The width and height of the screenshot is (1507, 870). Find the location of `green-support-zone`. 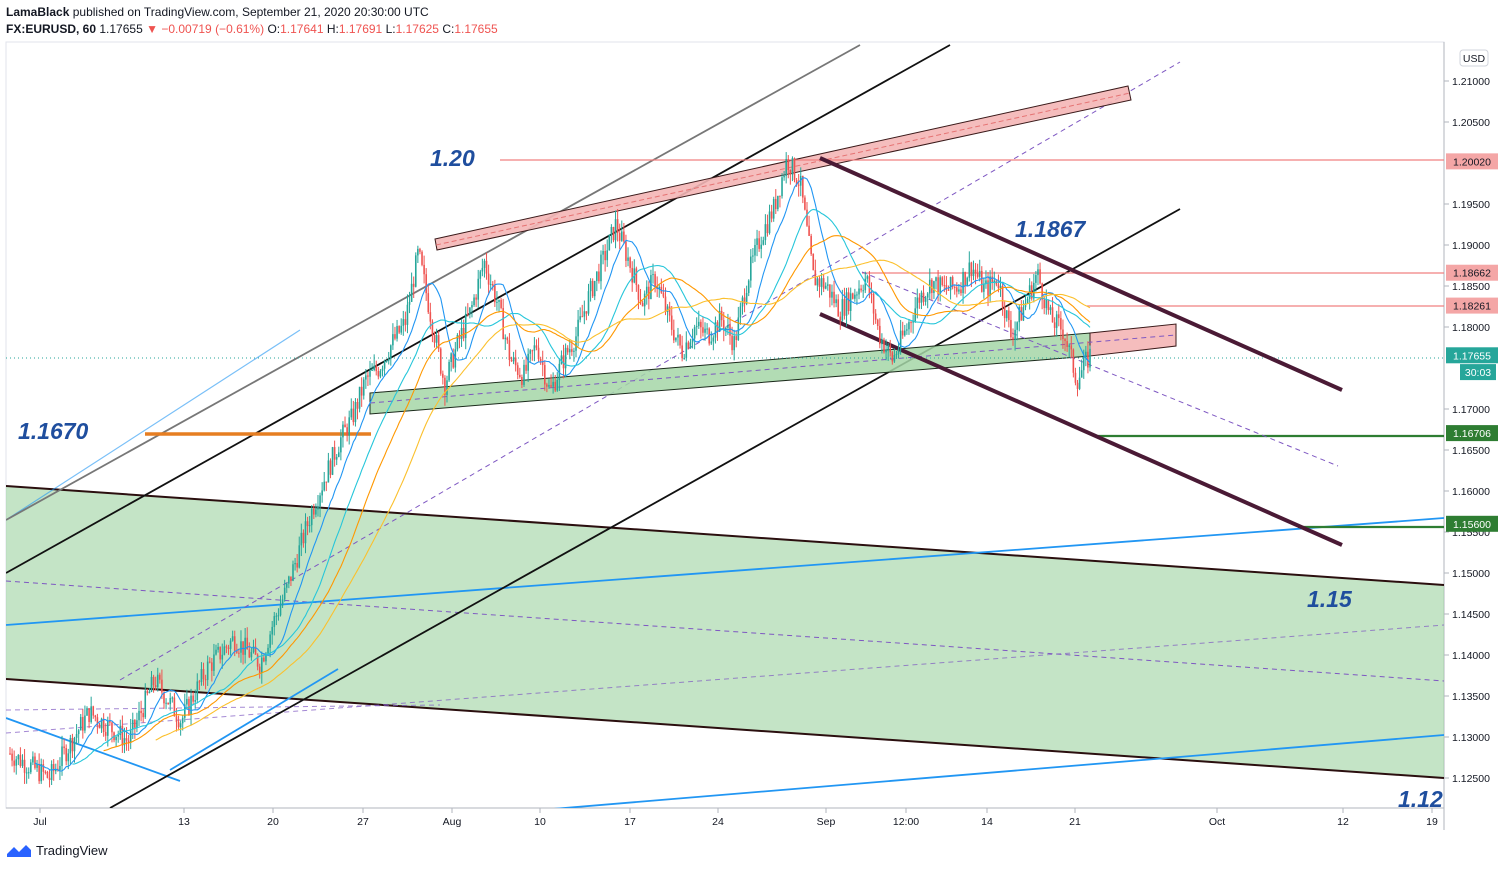

green-support-zone is located at coordinates (730, 373).